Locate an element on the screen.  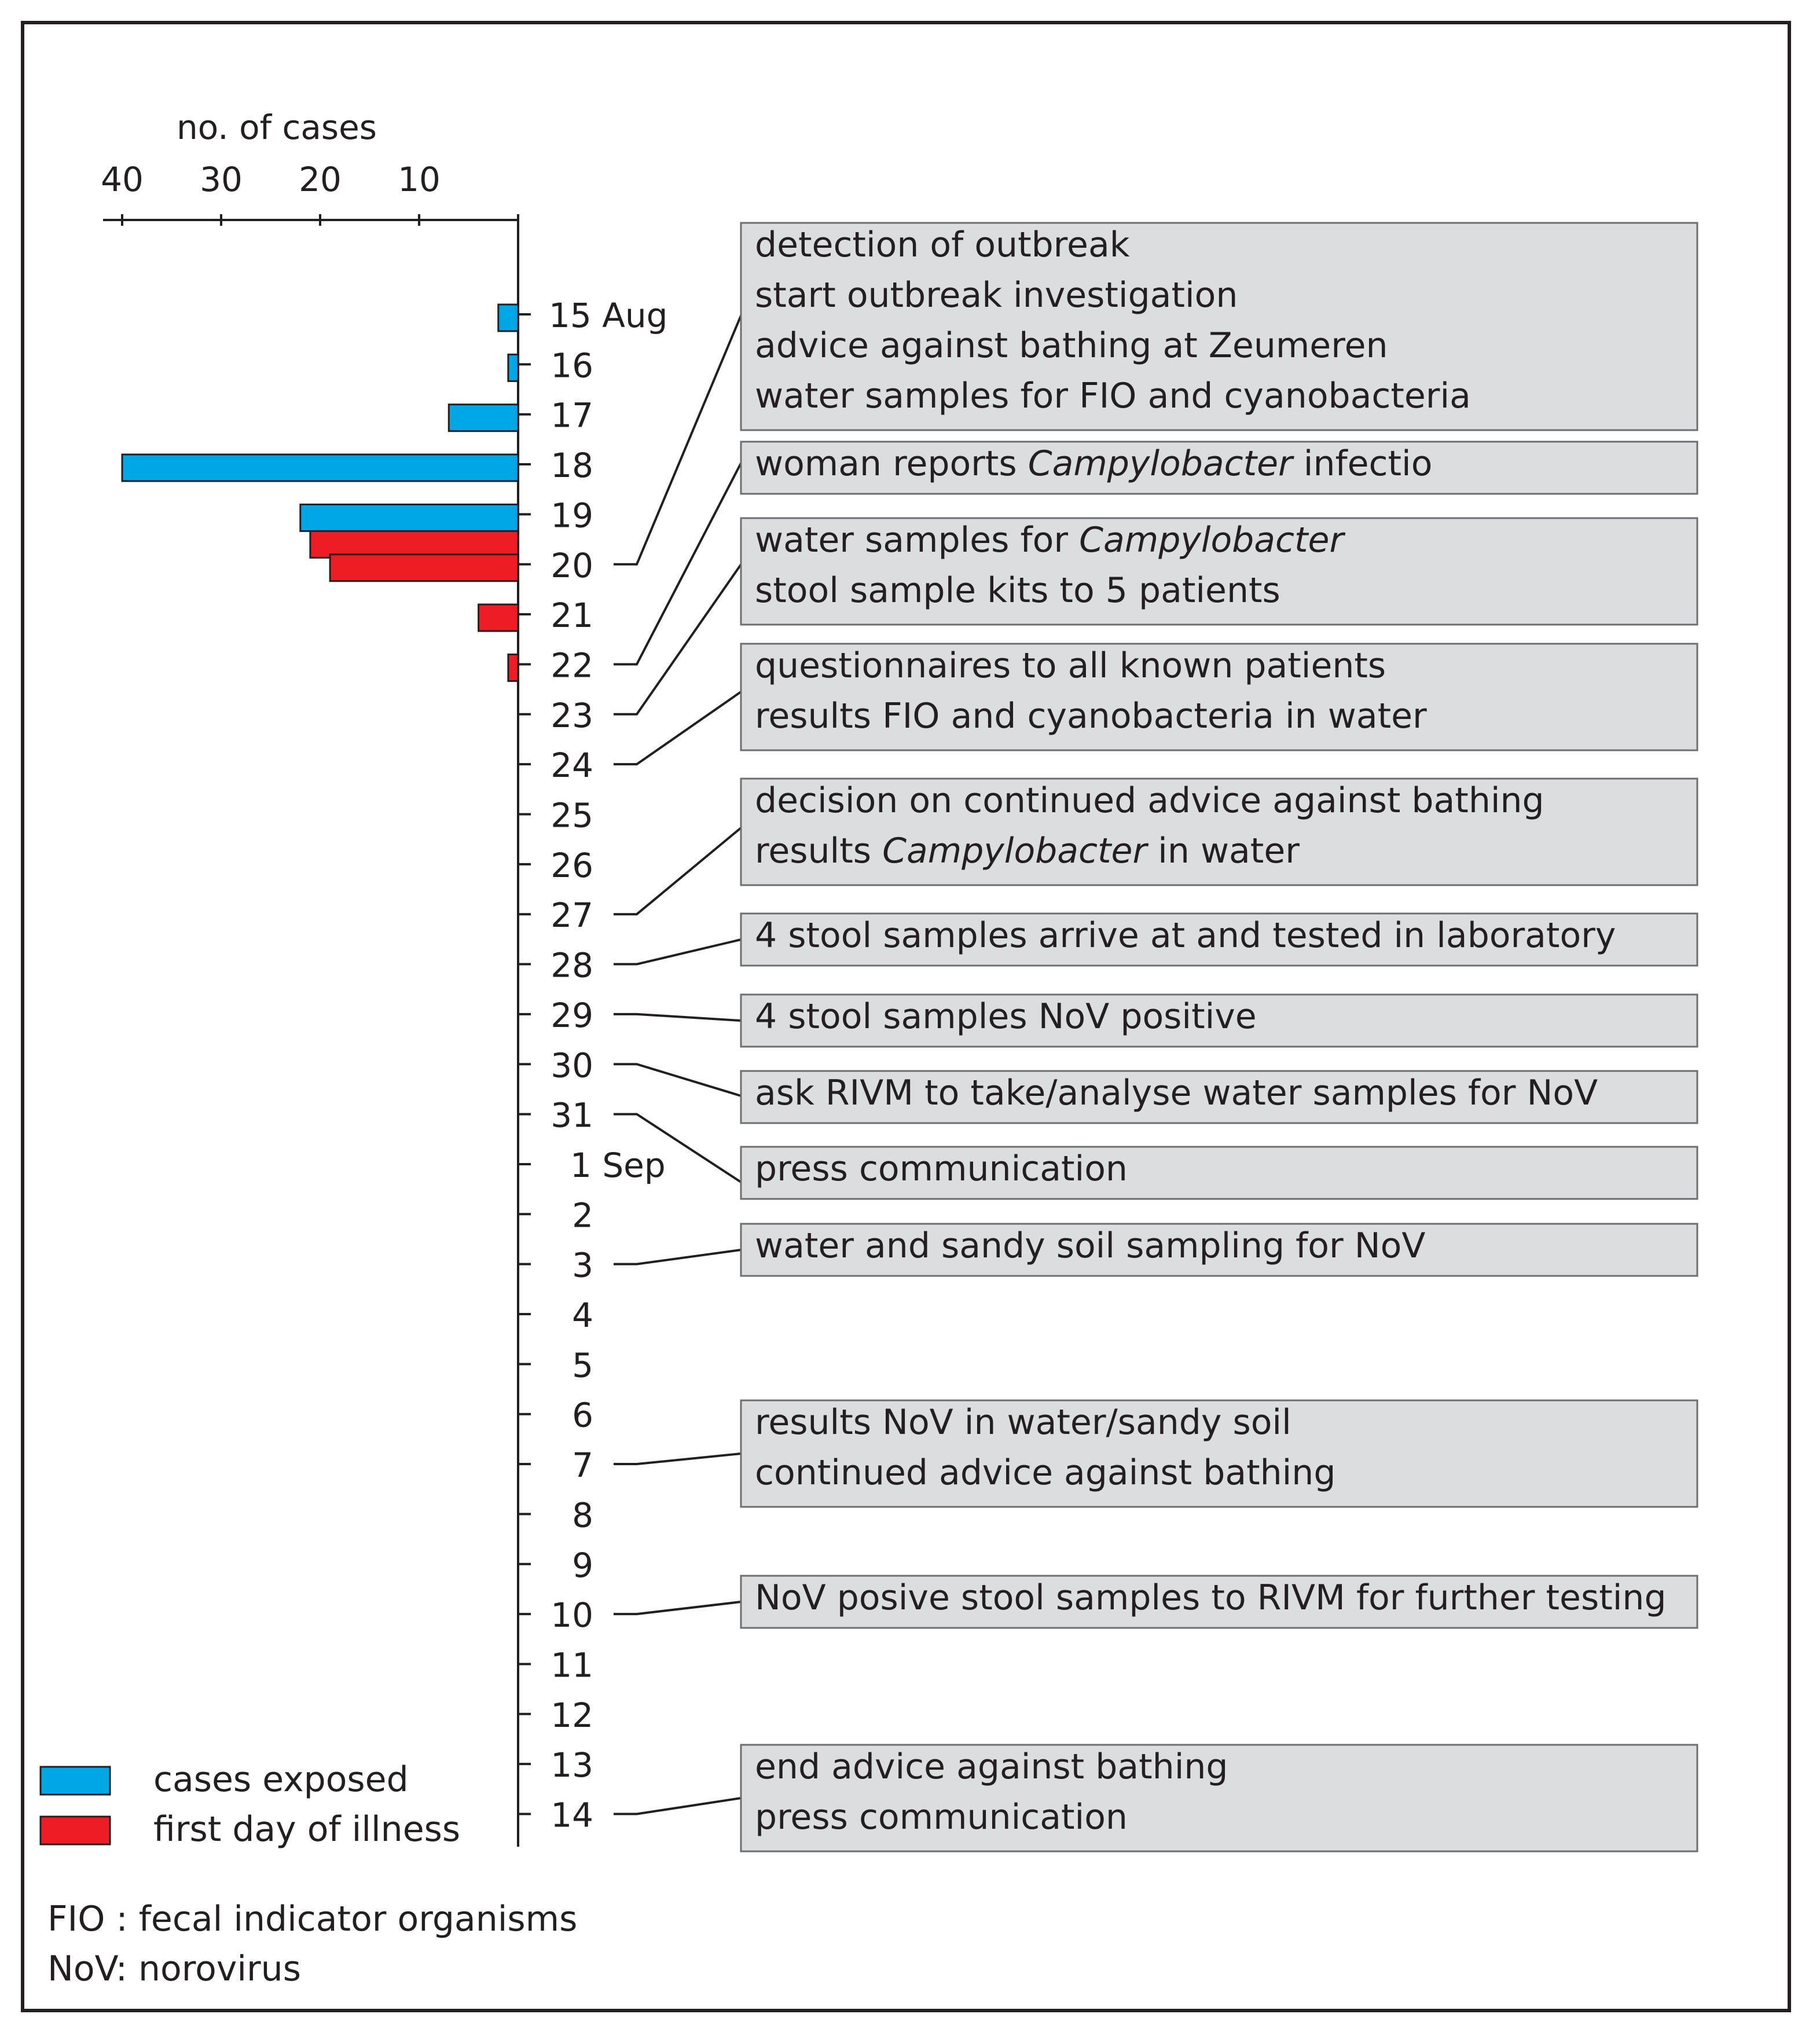
day-label: 15 Aug is located at coordinates (608, 315).